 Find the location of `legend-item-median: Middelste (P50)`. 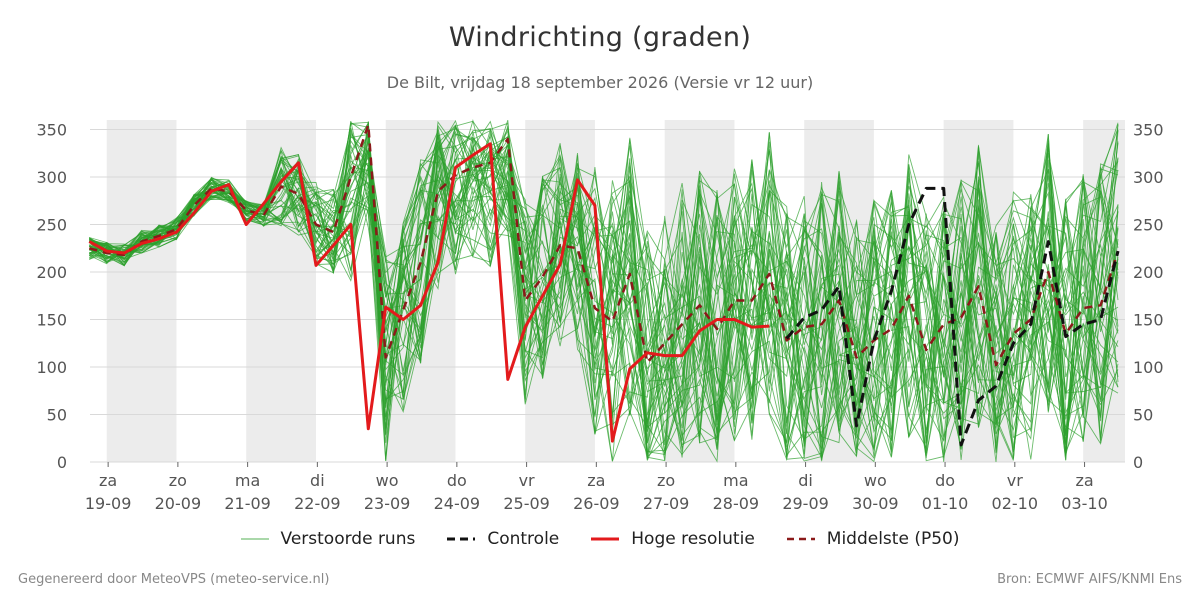

legend-item-median: Middelste (P50) is located at coordinates (873, 539).